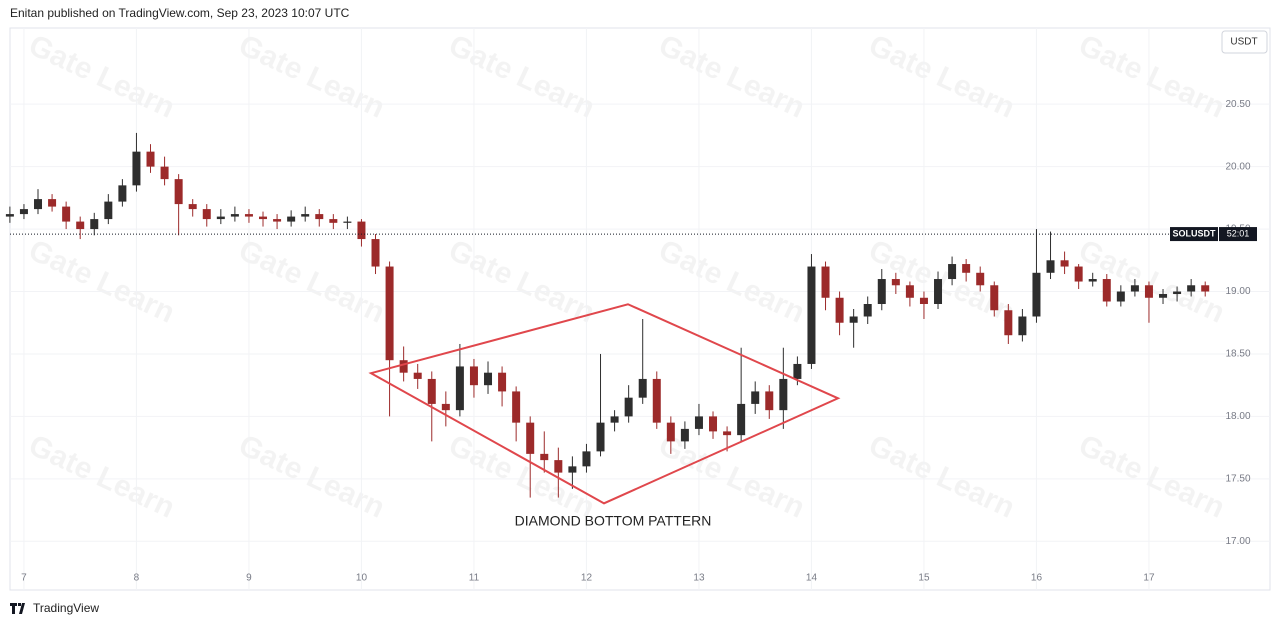 The image size is (1281, 627). What do you see at coordinates (1237, 104) in the screenshot?
I see `y-tick-label: 20.50` at bounding box center [1237, 104].